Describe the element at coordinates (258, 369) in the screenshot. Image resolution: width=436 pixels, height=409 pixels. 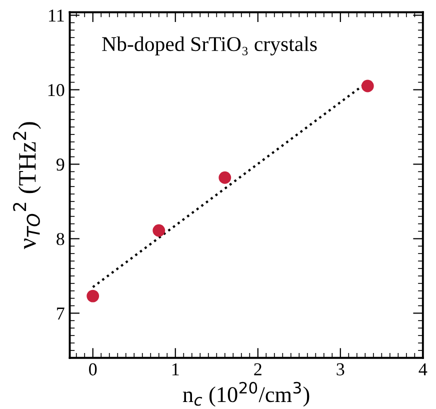
I see `x-tick-label: 2` at that location.